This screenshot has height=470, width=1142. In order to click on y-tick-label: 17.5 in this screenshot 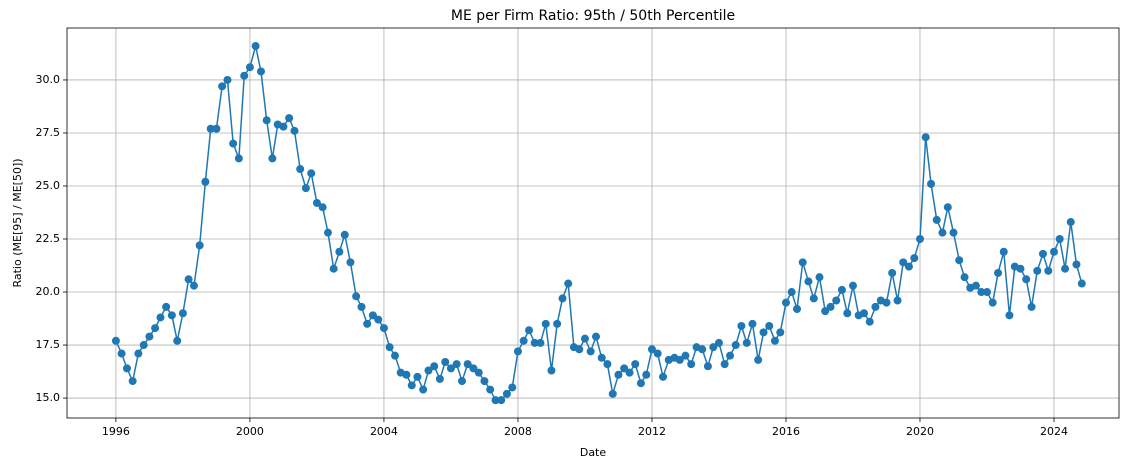, I will do `click(48, 344)`.